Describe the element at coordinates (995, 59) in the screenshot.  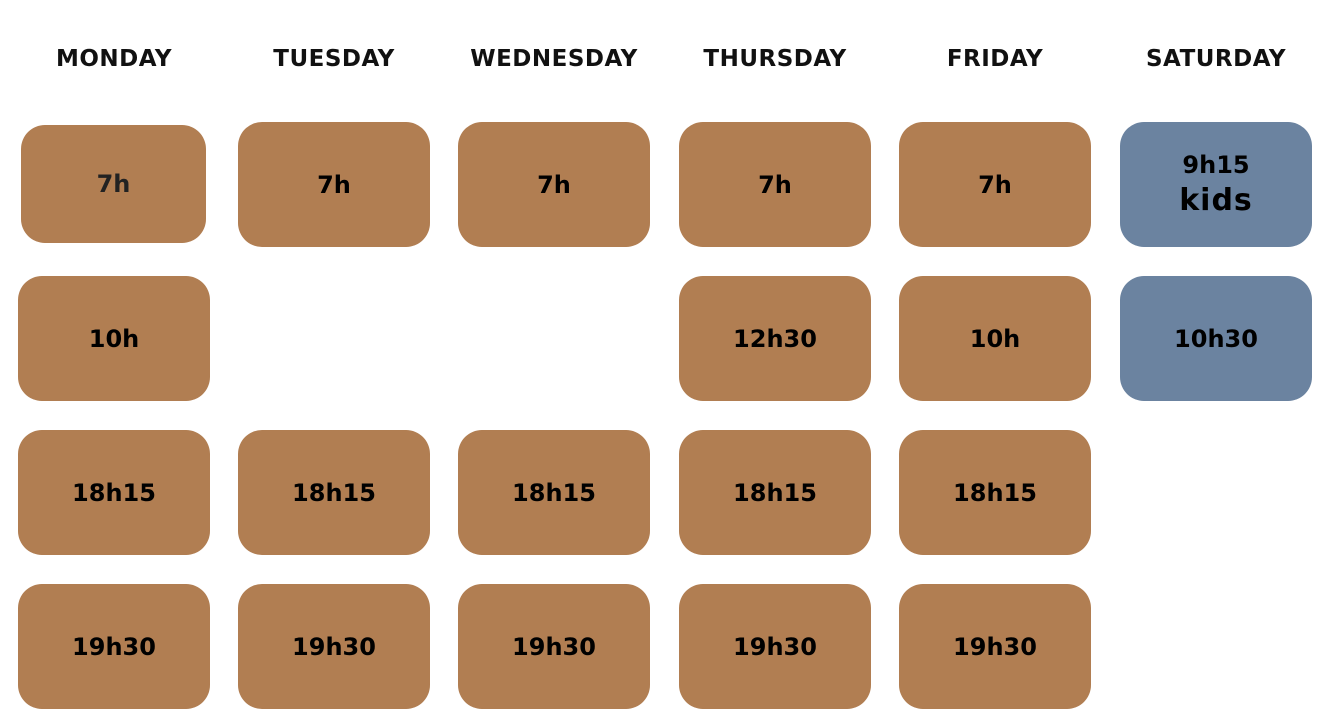
I see `day-header: FRIDAY` at that location.